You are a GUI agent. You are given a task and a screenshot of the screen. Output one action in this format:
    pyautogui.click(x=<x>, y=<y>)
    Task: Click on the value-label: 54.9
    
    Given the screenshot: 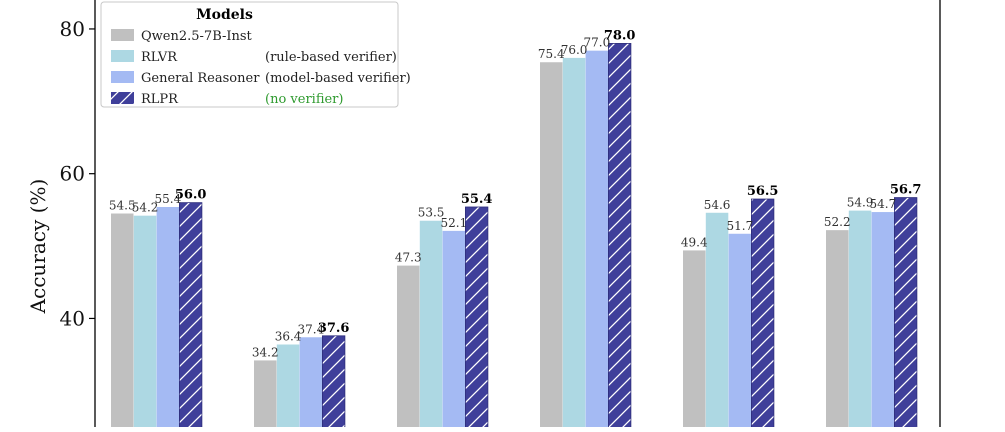 What is the action you would take?
    pyautogui.click(x=860, y=203)
    